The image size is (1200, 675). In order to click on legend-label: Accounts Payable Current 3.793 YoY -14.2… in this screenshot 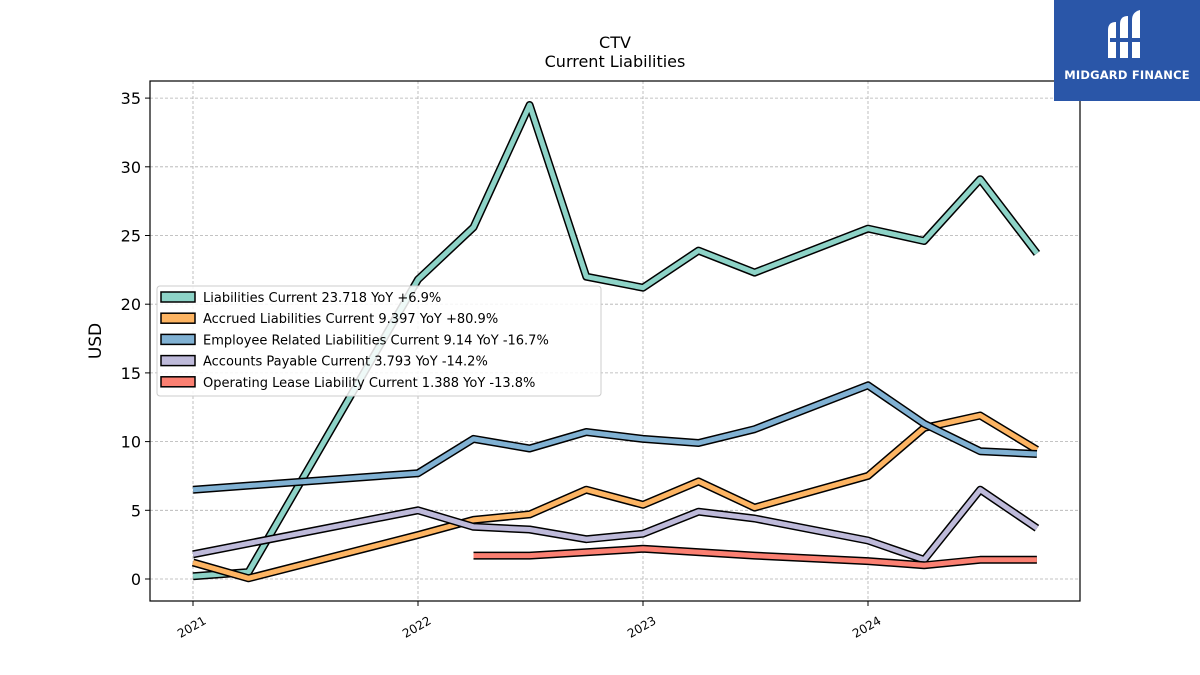, I will do `click(345, 362)`.